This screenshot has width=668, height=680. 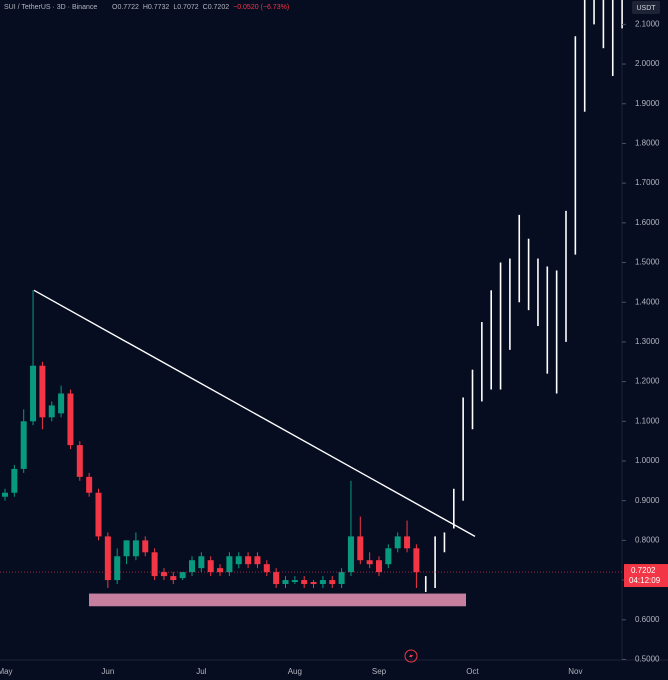 What do you see at coordinates (645, 580) in the screenshot?
I see `countdown: 04:12:09` at bounding box center [645, 580].